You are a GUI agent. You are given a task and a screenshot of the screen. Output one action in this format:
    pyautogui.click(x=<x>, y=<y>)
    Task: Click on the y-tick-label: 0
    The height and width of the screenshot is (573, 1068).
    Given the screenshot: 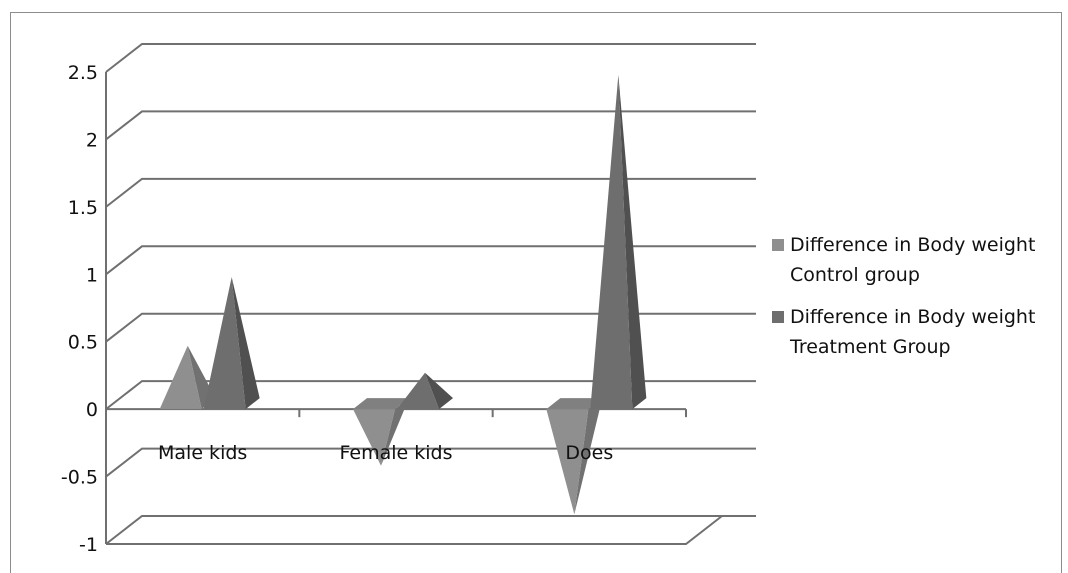 What is the action you would take?
    pyautogui.click(x=92, y=410)
    